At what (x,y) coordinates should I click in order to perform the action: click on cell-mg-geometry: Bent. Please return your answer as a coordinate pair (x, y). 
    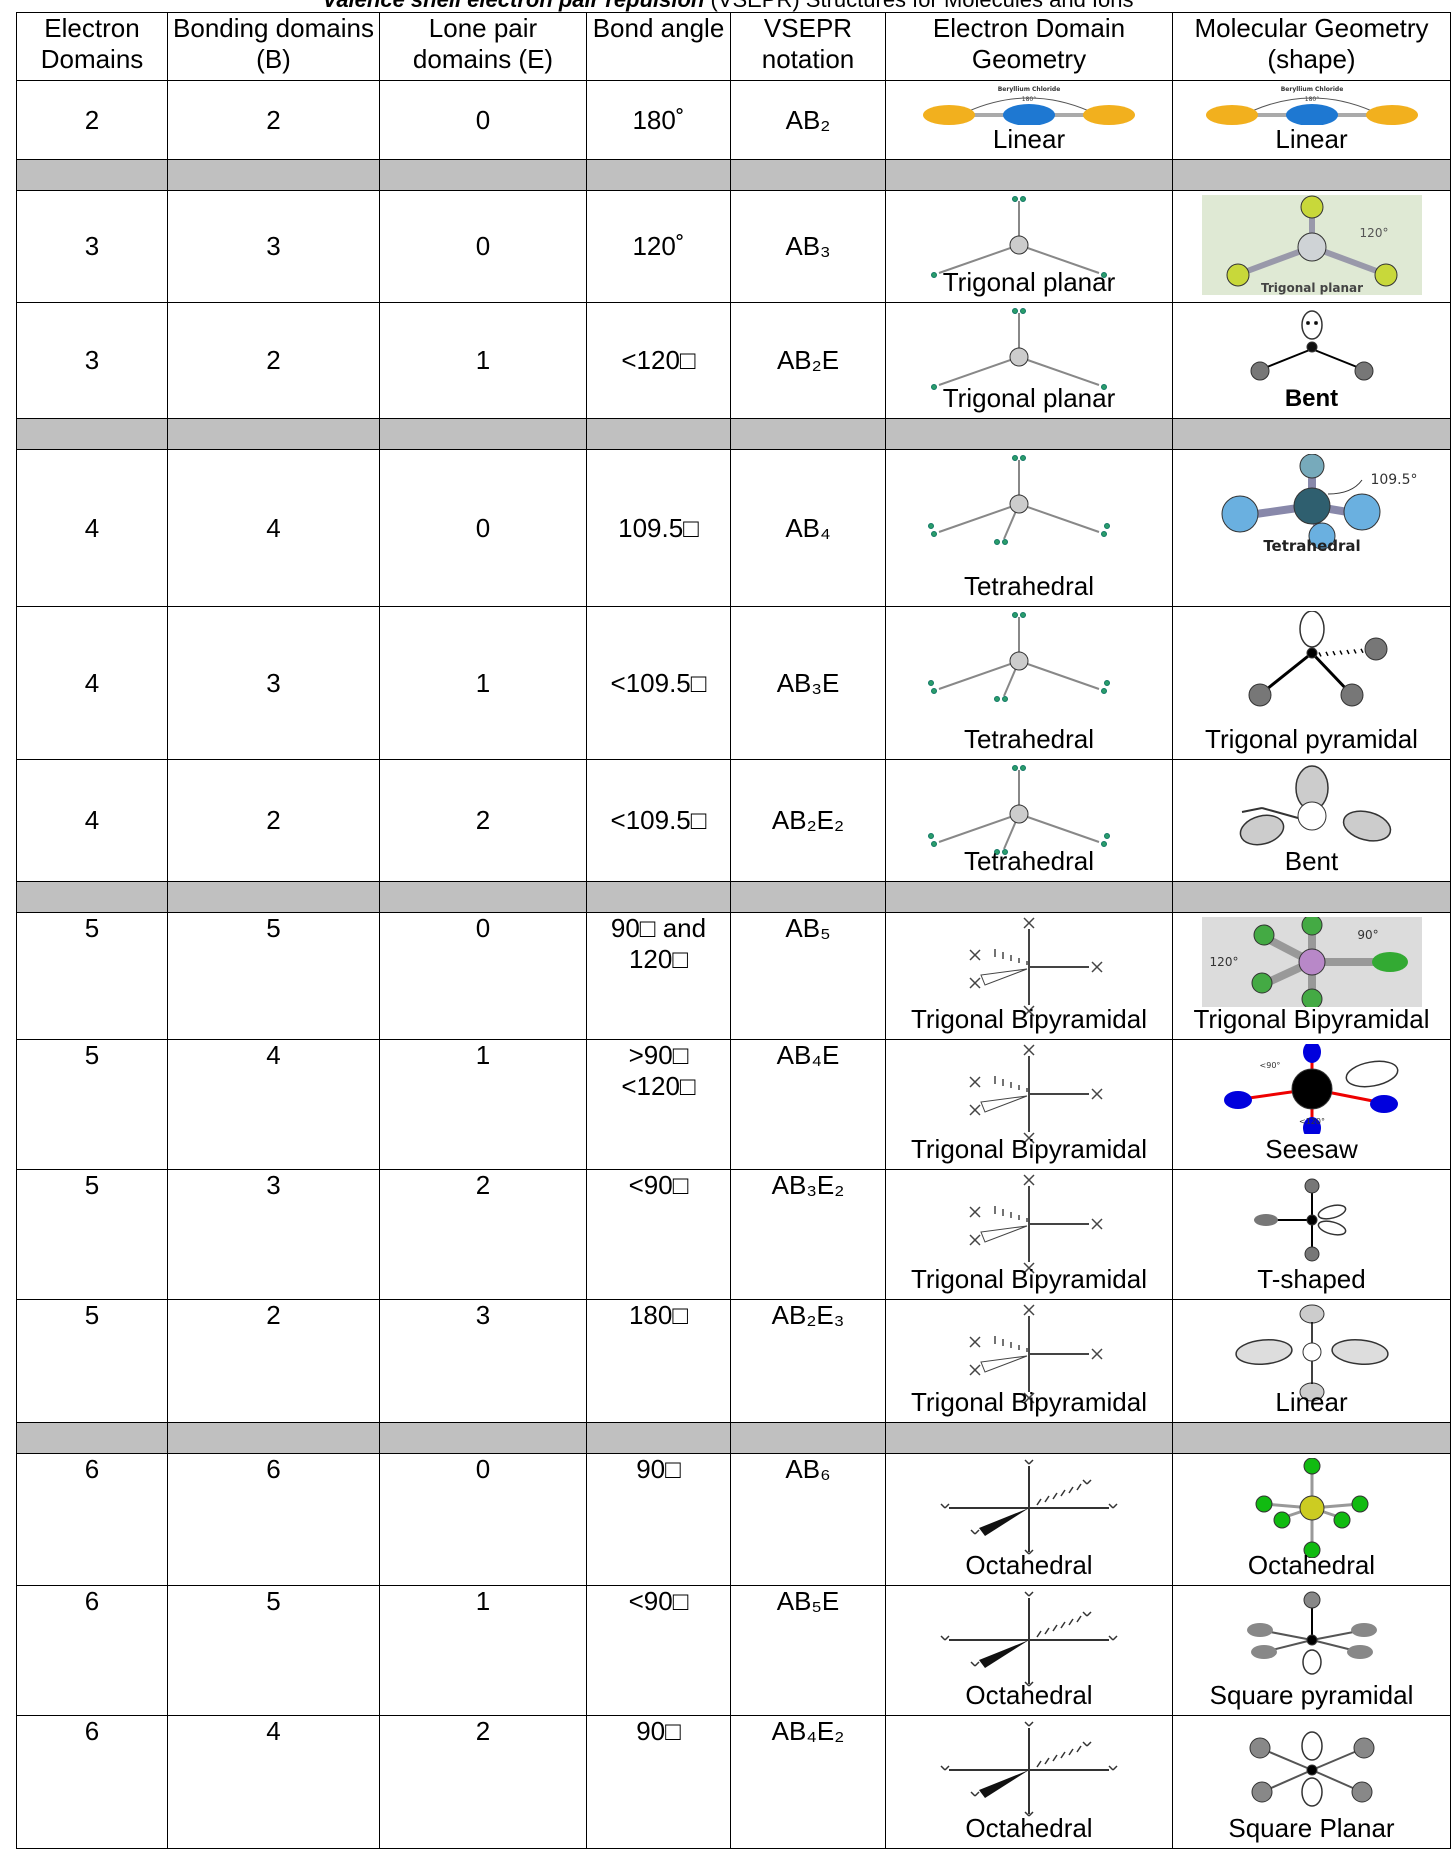
    Looking at the image, I should click on (1311, 360).